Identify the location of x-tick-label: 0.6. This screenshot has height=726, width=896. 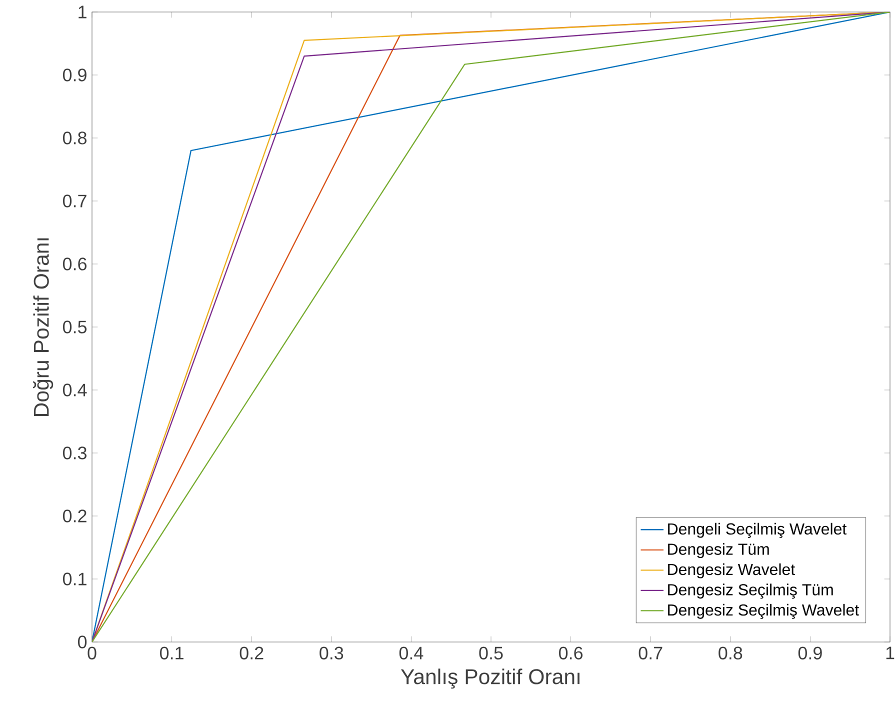
(571, 653).